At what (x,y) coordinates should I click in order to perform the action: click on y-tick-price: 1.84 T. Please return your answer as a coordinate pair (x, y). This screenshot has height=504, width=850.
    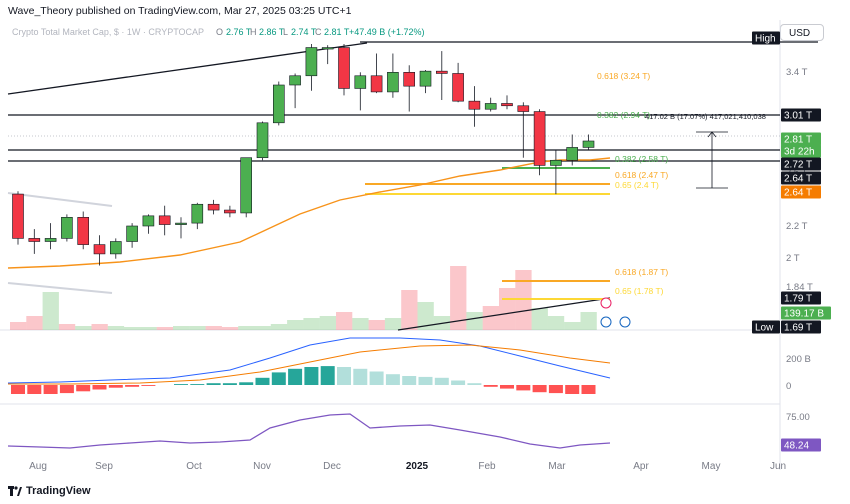
    Looking at the image, I should click on (799, 287).